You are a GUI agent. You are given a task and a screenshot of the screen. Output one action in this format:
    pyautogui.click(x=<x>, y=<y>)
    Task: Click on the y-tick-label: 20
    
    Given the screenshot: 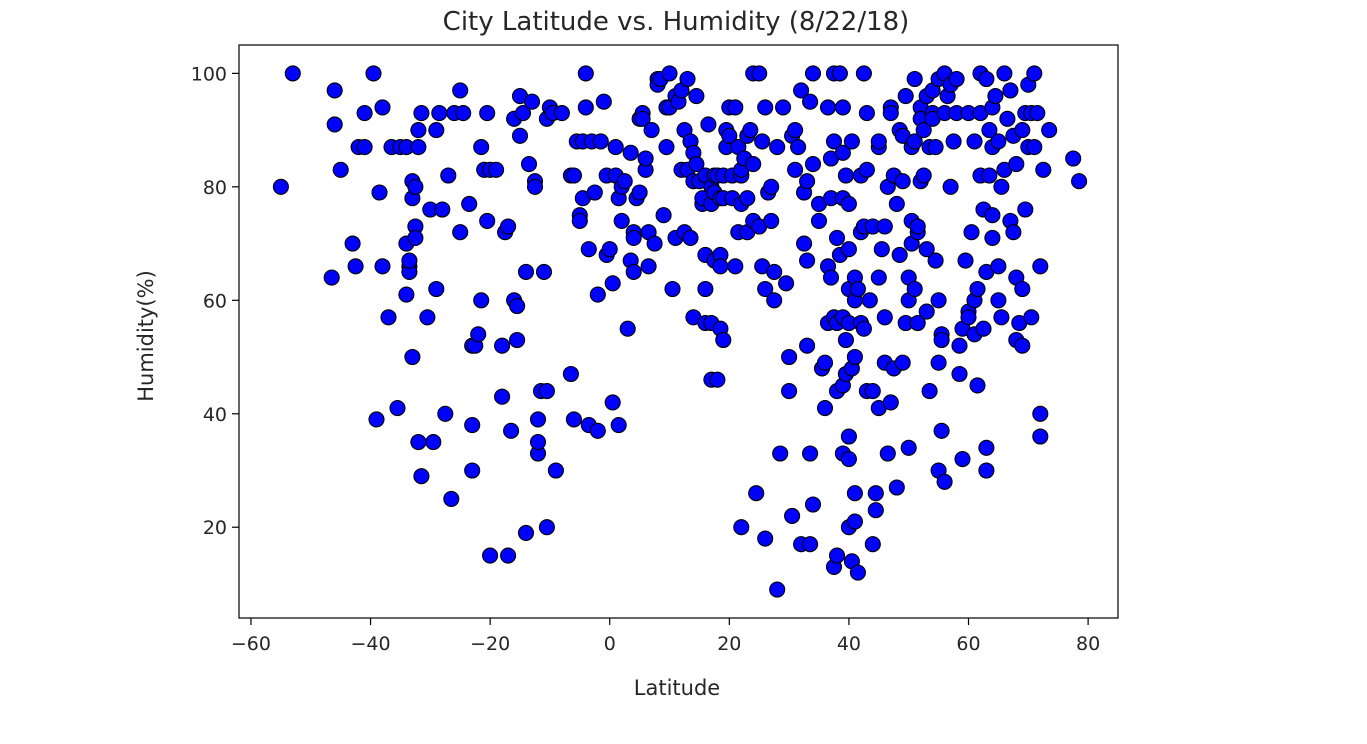 What is the action you would take?
    pyautogui.click(x=215, y=528)
    